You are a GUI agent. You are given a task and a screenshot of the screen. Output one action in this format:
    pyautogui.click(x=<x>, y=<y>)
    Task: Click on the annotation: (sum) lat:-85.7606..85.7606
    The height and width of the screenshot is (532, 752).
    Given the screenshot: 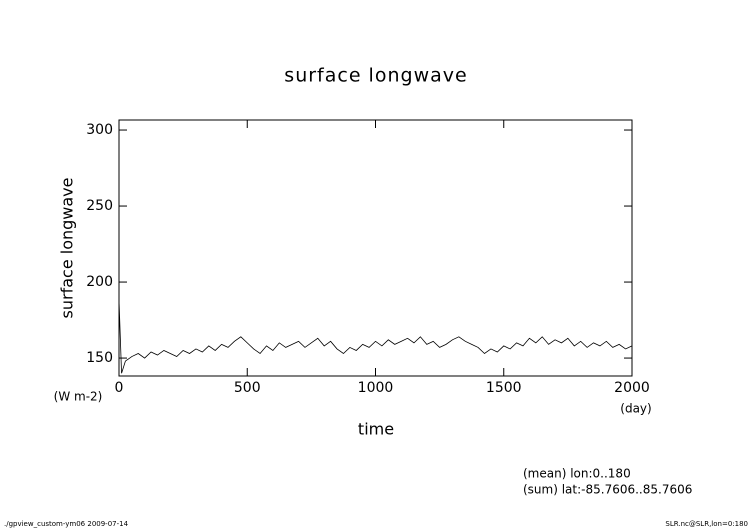 What is the action you would take?
    pyautogui.click(x=607, y=490)
    